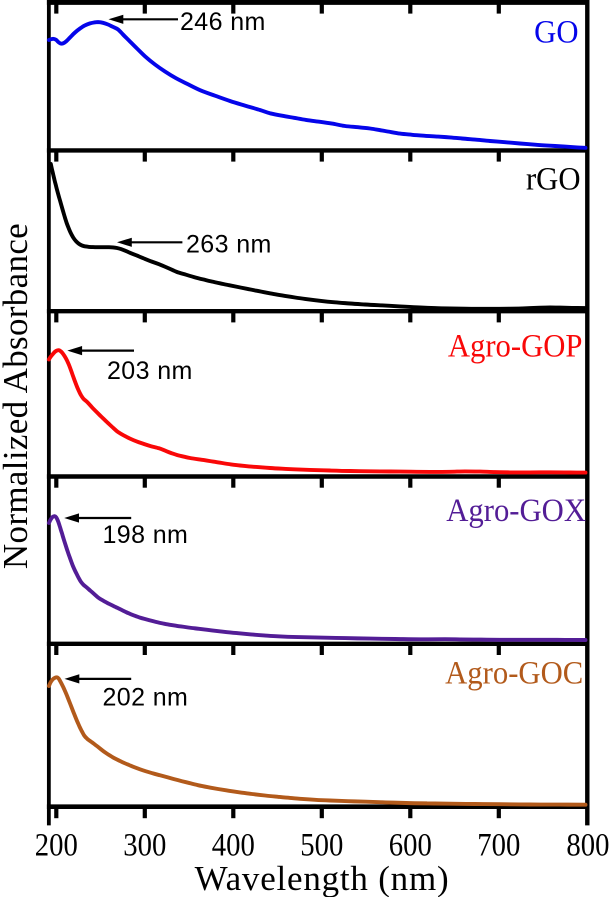  Describe the element at coordinates (144, 844) in the screenshot. I see `svg-text: 300` at that location.